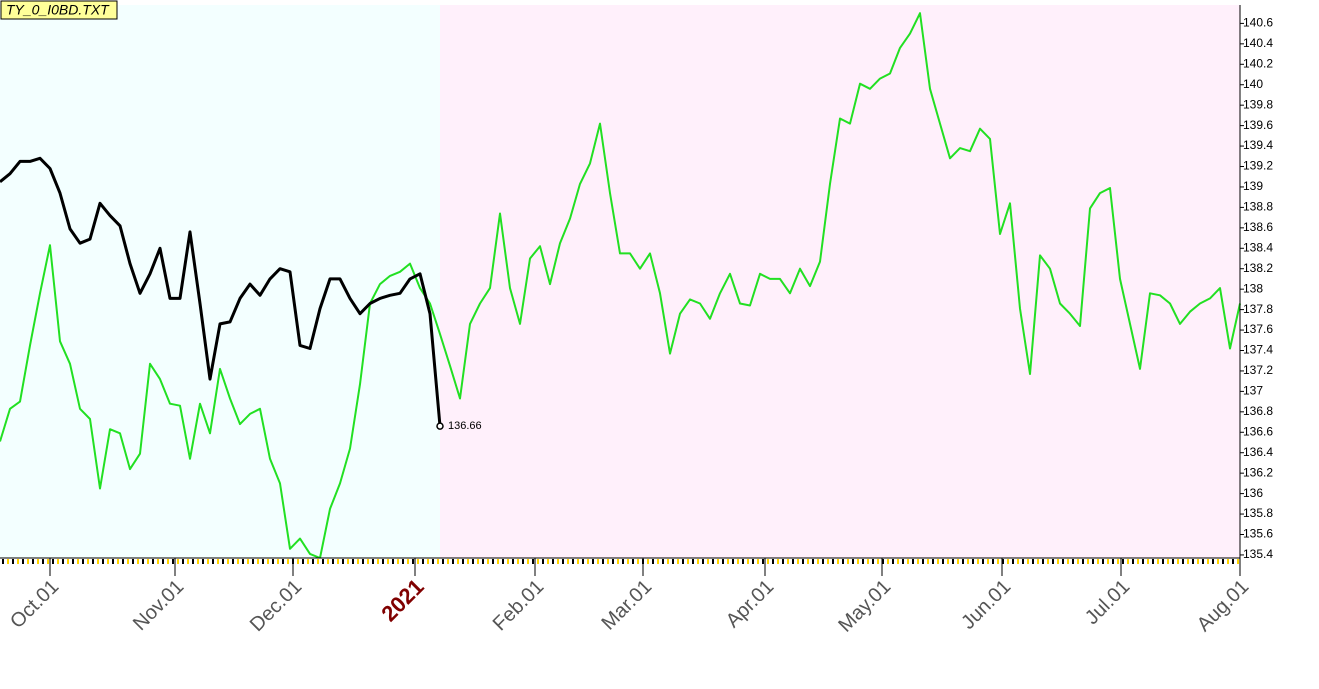  What do you see at coordinates (519, 606) in the screenshot?
I see `x-tick-label: Feb.01` at bounding box center [519, 606].